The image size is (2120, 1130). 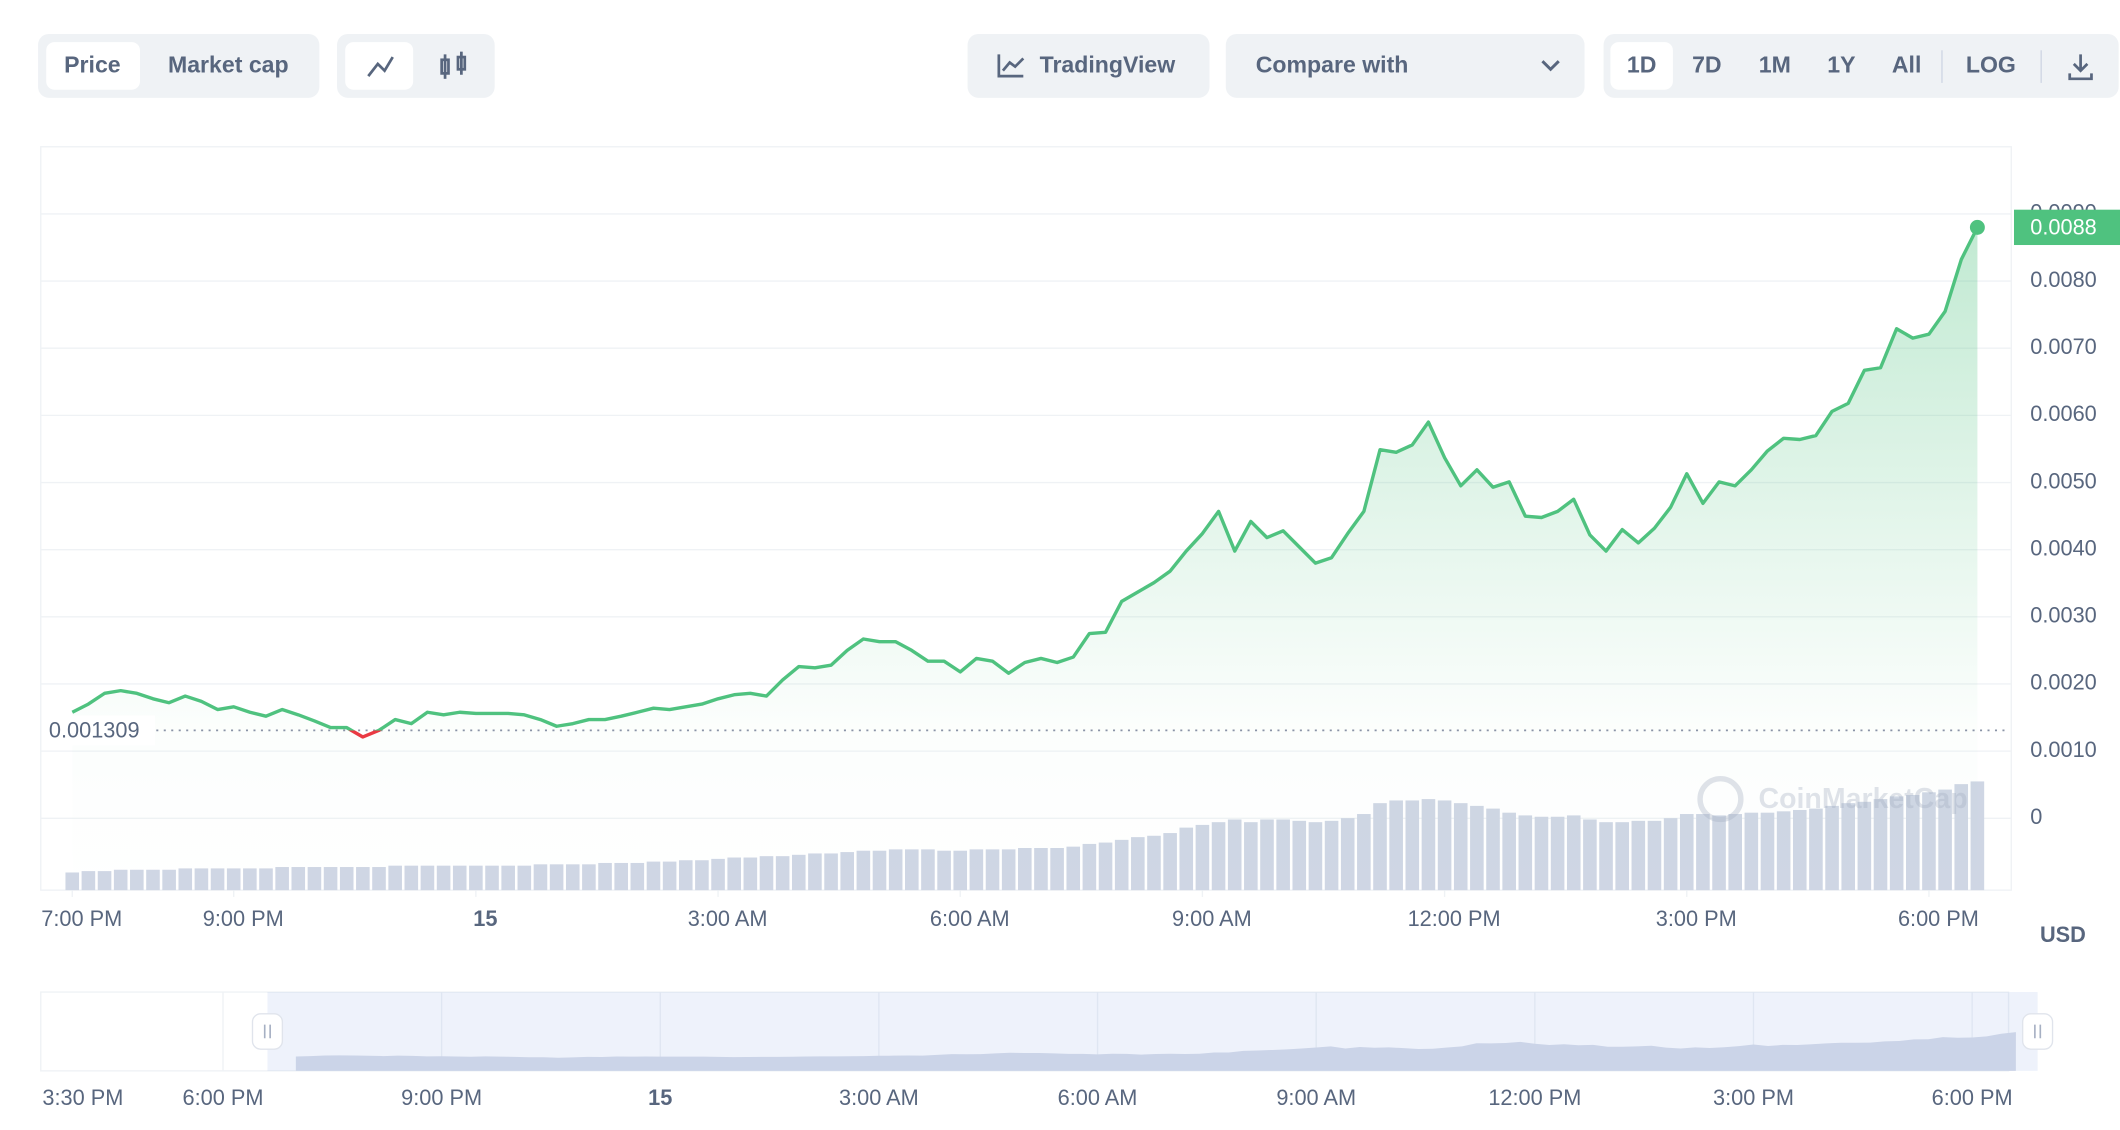 I want to click on nav-tick-label: 9:00 PM, so click(x=441, y=1097).